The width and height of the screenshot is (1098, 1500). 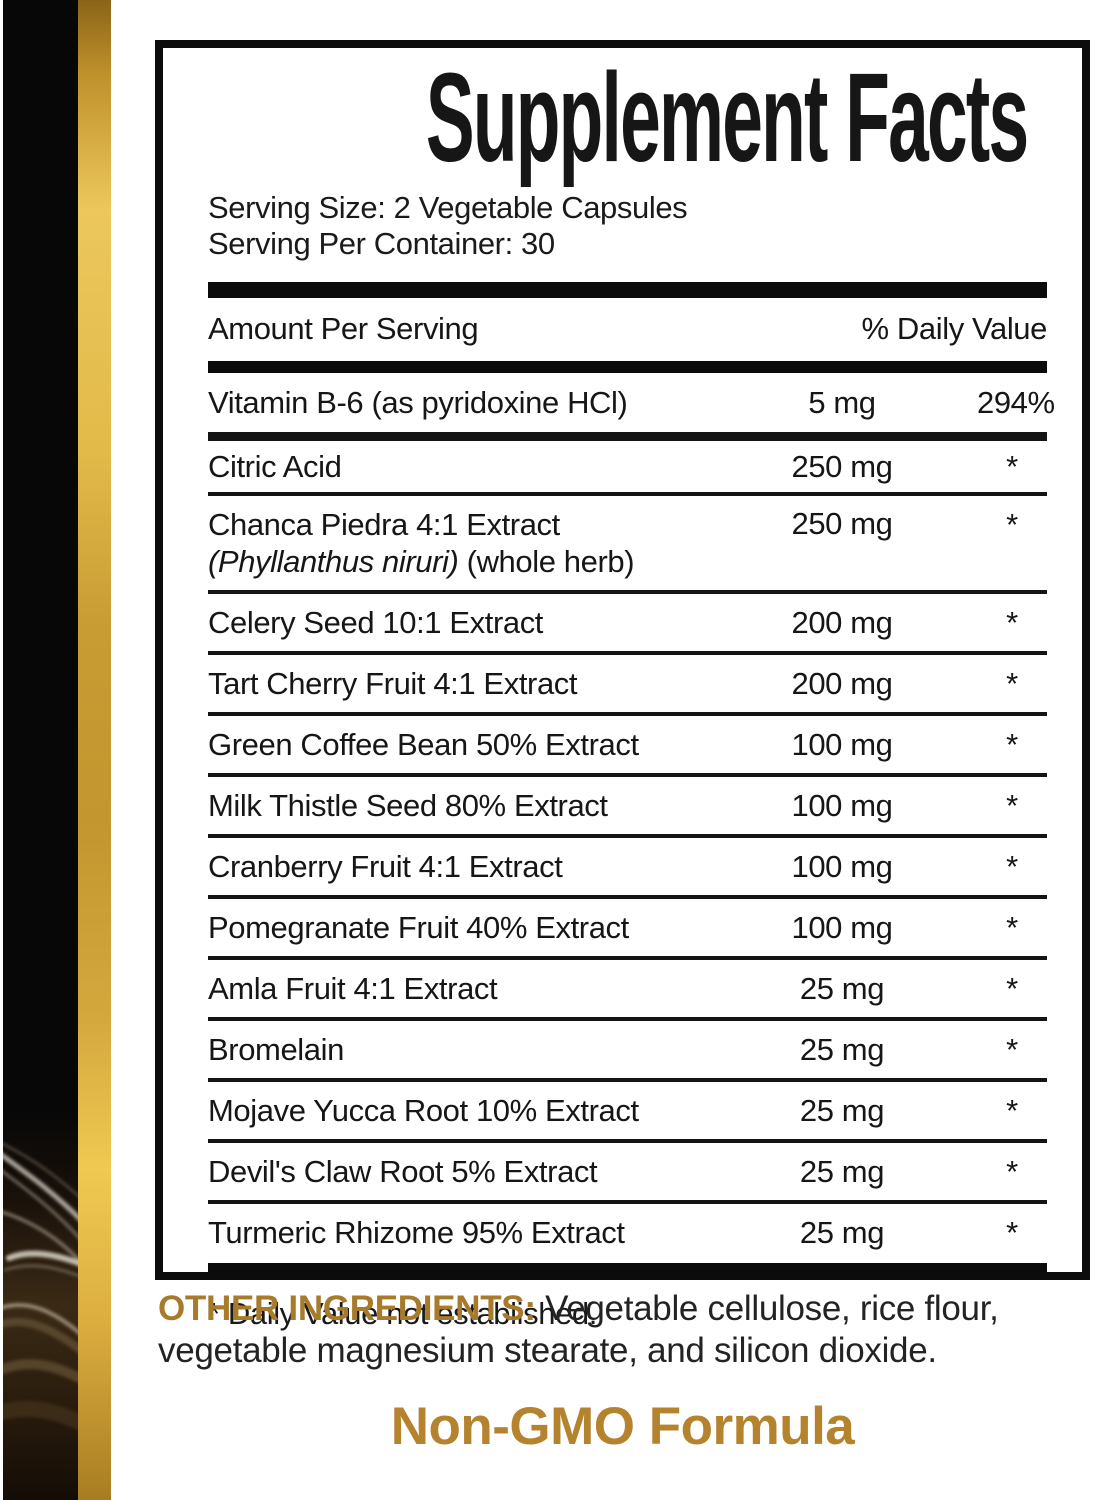 I want to click on ingredient-name: Citric Acid, so click(x=275, y=466).